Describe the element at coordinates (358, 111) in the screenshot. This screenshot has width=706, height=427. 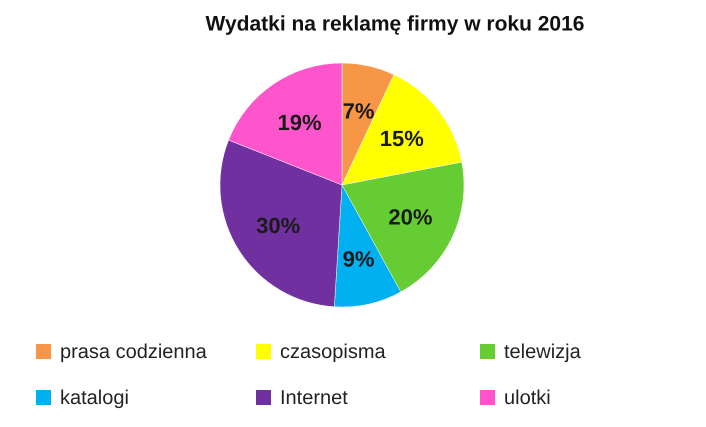
I see `data-label: 7%` at that location.